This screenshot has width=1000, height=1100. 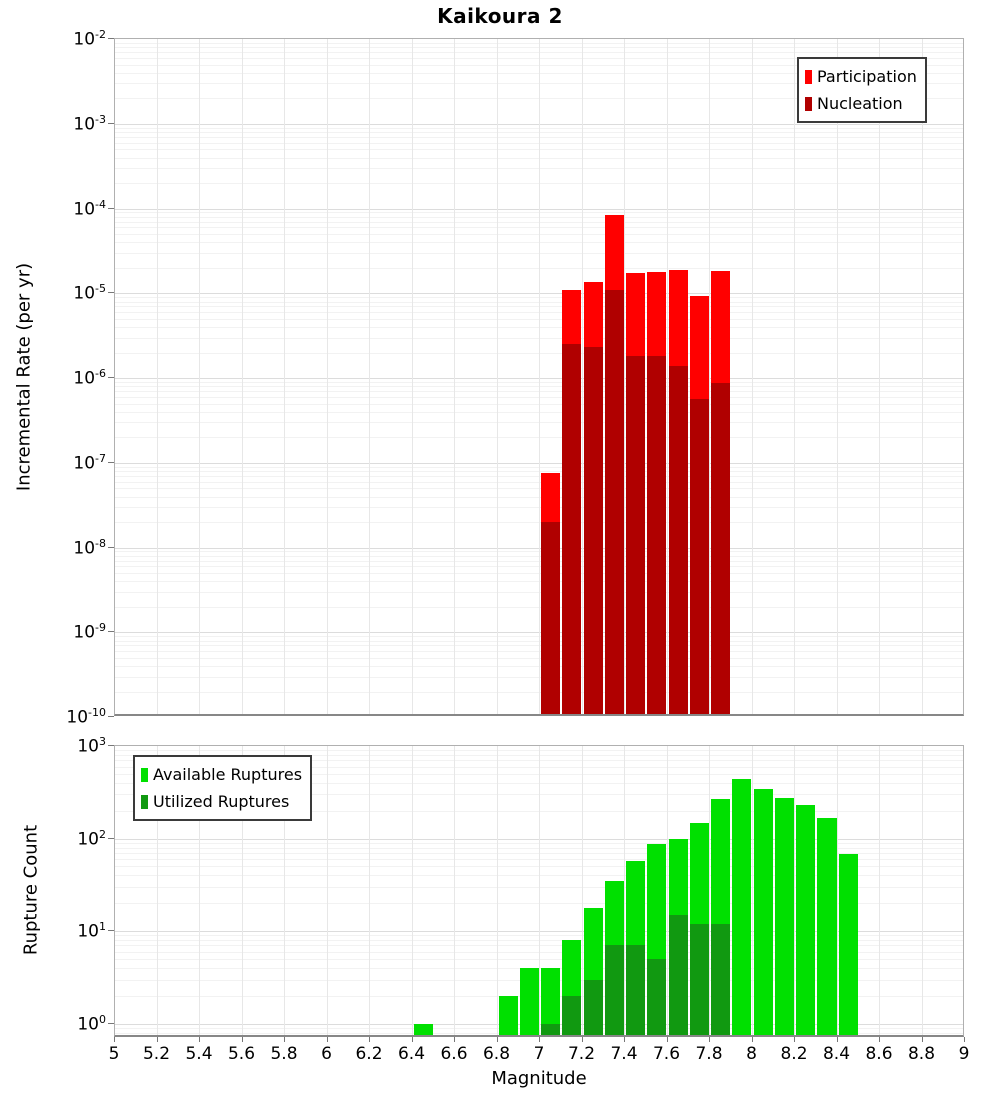 What do you see at coordinates (89, 547) in the screenshot?
I see `y-tick-label: 10⁻⁸` at bounding box center [89, 547].